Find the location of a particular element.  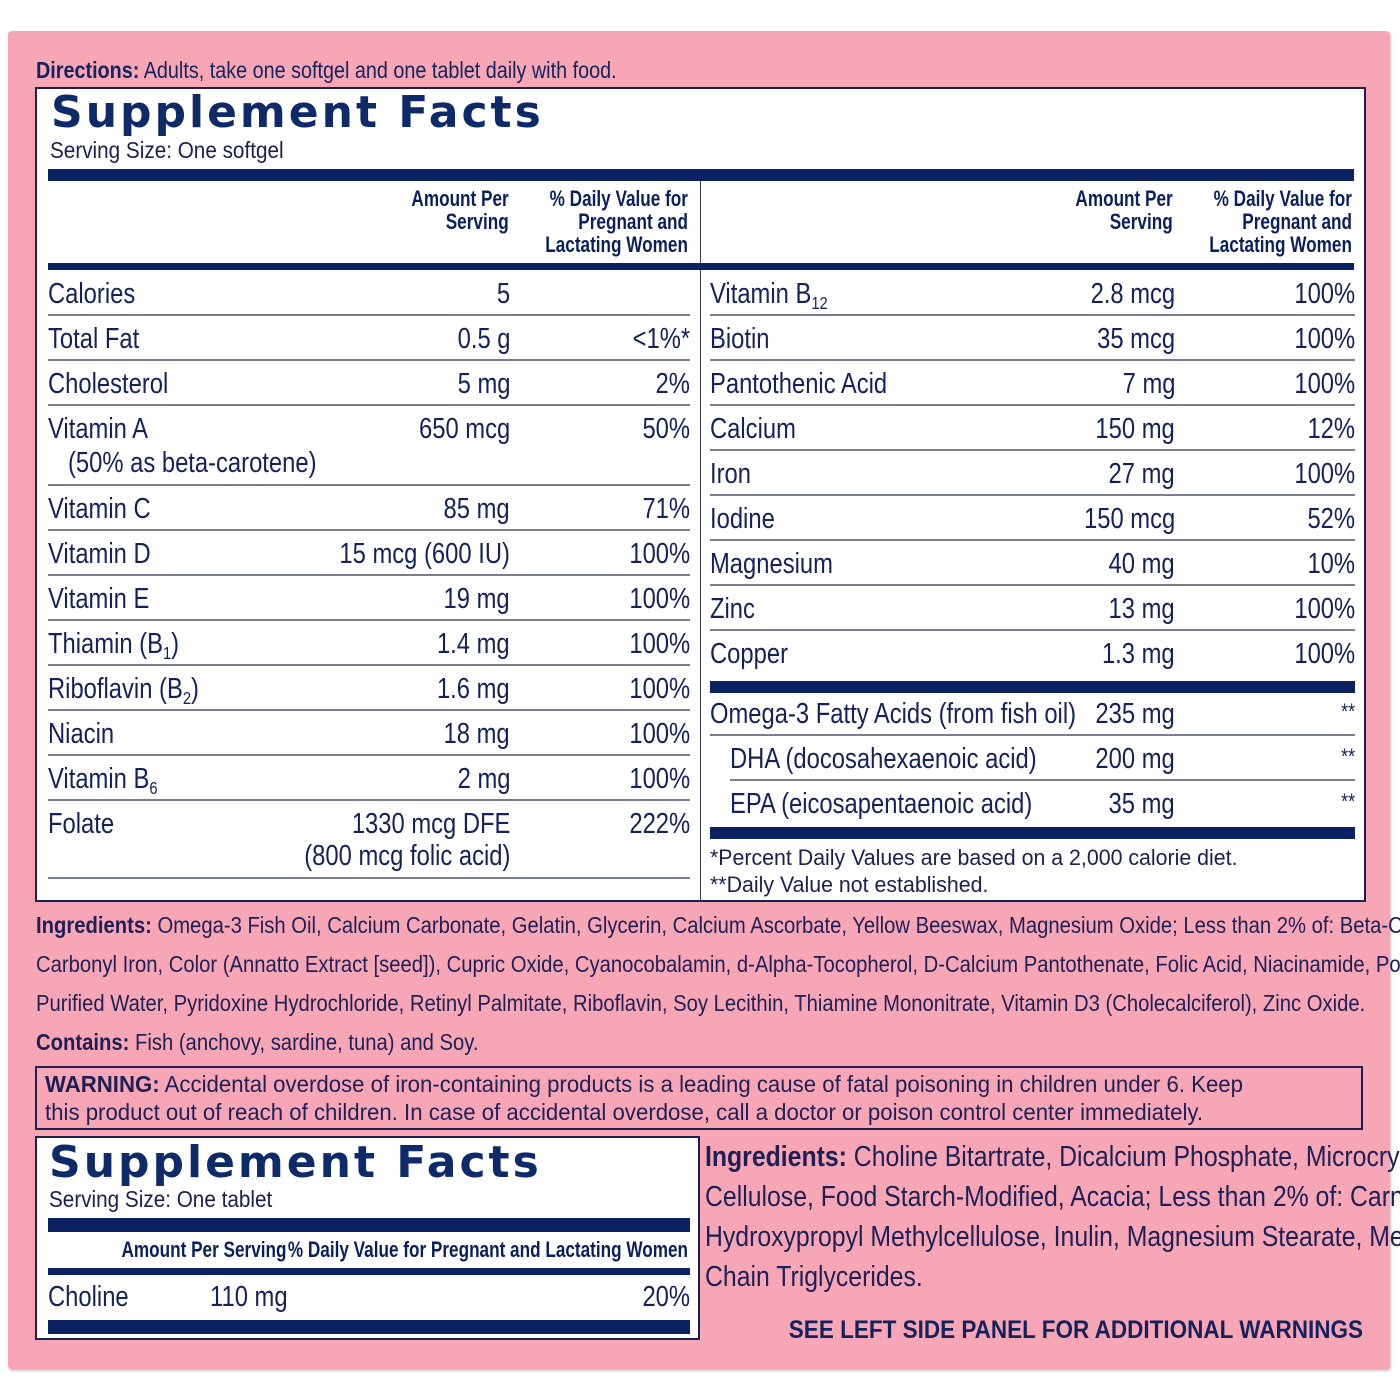

nutrient-amount: 15 mcg (600 IU) is located at coordinates (424, 554).